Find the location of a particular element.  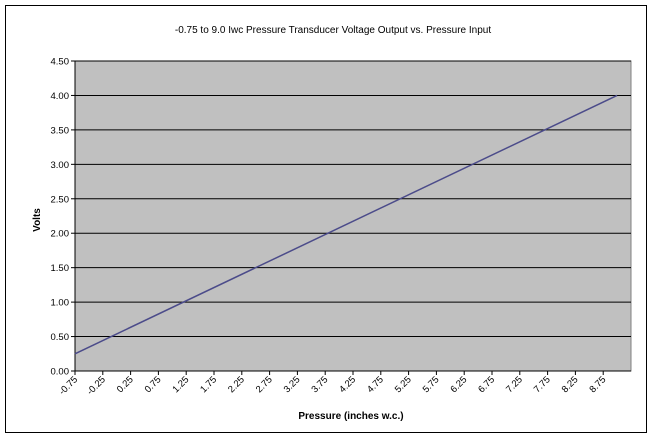

x-tick-label: 1.75 is located at coordinates (208, 384).